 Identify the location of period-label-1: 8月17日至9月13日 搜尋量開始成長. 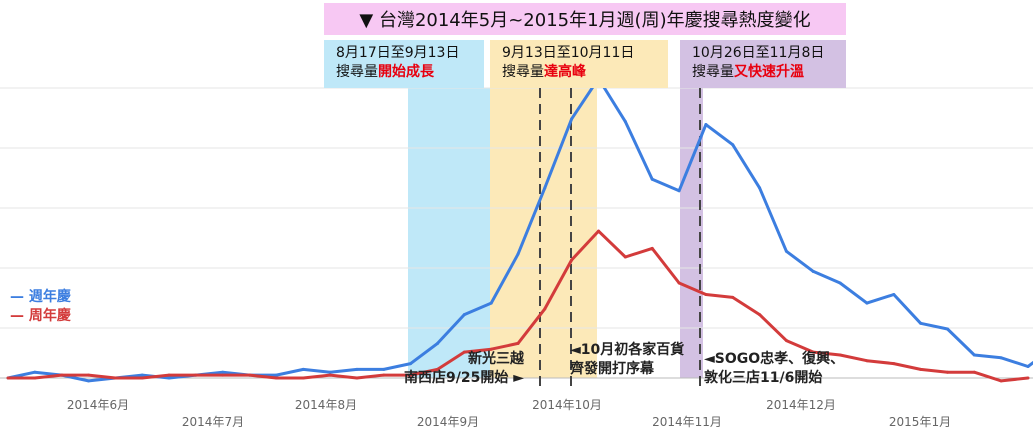
(404, 64).